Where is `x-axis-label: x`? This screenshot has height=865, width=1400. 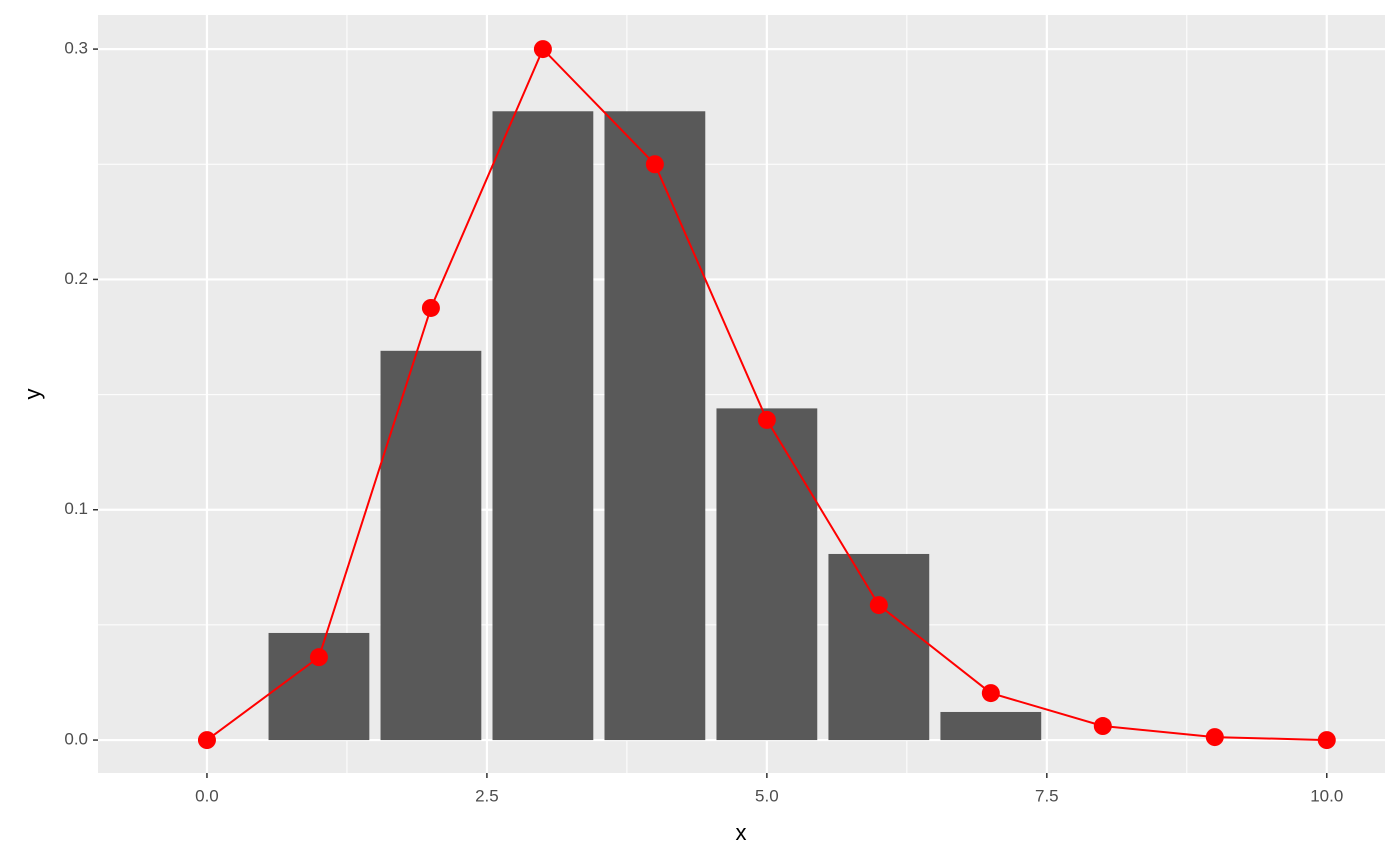 x-axis-label: x is located at coordinates (741, 832).